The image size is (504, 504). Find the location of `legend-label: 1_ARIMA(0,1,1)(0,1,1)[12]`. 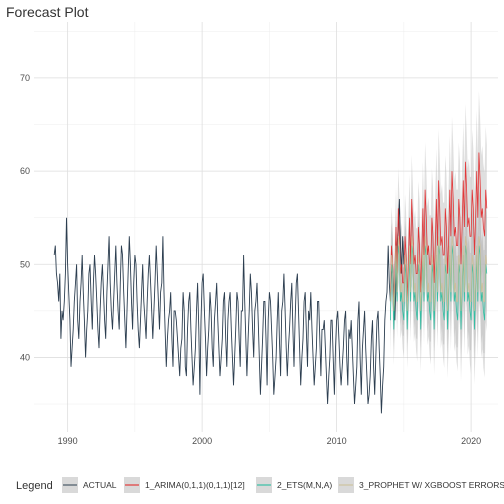

legend-label: 1_ARIMA(0,1,1)(0,1,1)[12] is located at coordinates (195, 485).